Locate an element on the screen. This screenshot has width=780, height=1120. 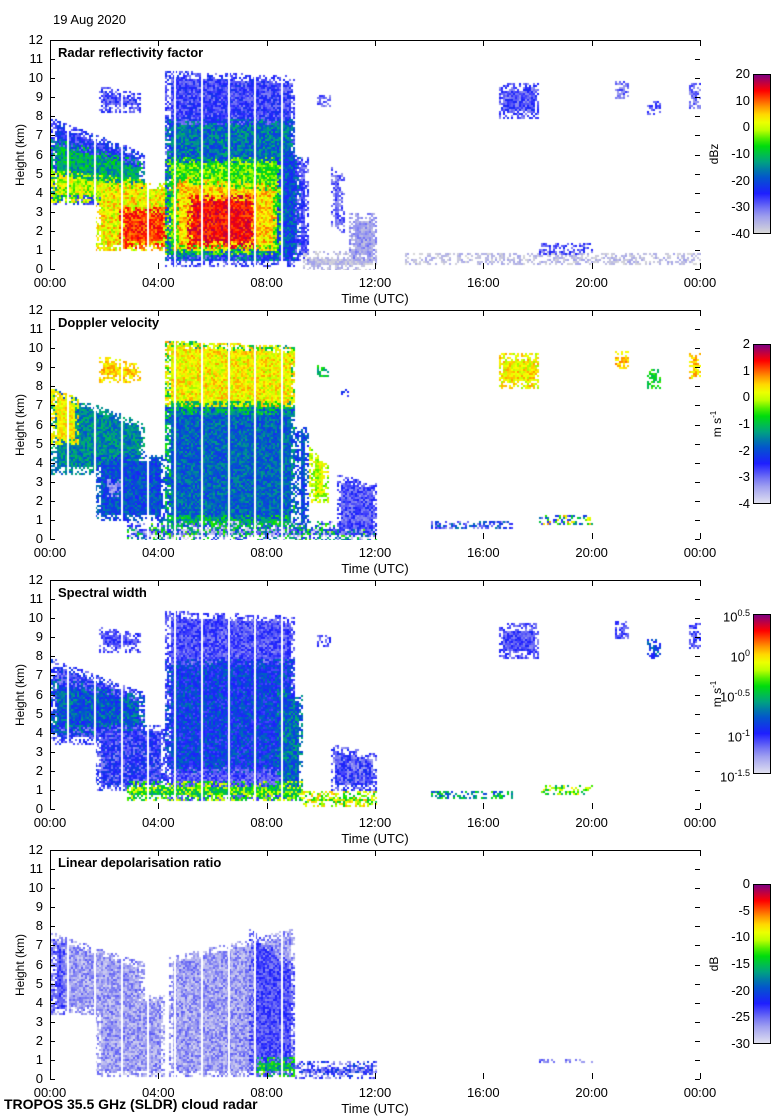
colorbar-tick-label: 1 is located at coordinates (746, 370).